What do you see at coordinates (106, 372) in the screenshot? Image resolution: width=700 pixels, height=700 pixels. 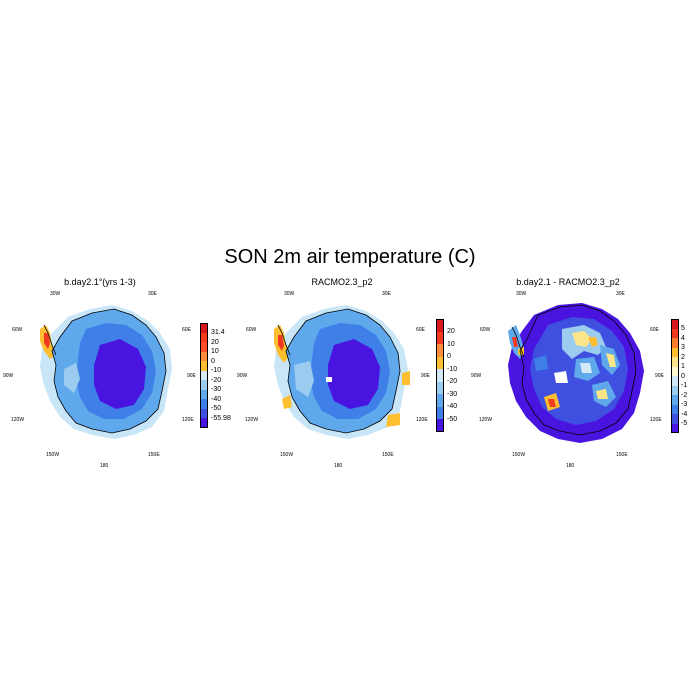 I see `antarctica-map-model` at bounding box center [106, 372].